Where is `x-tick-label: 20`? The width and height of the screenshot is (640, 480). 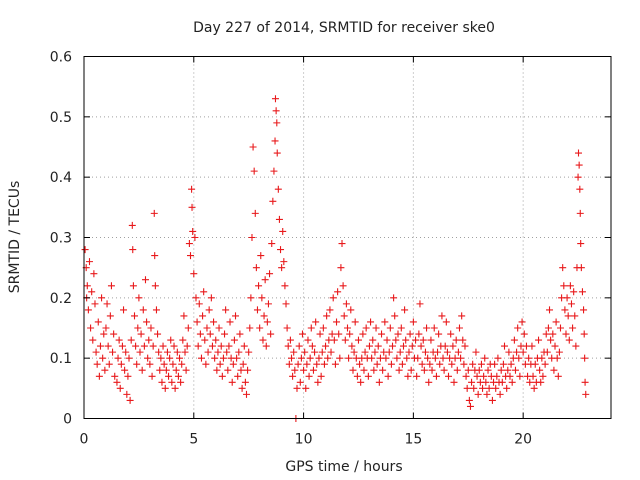
x-tick-label: 20 is located at coordinates (523, 440).